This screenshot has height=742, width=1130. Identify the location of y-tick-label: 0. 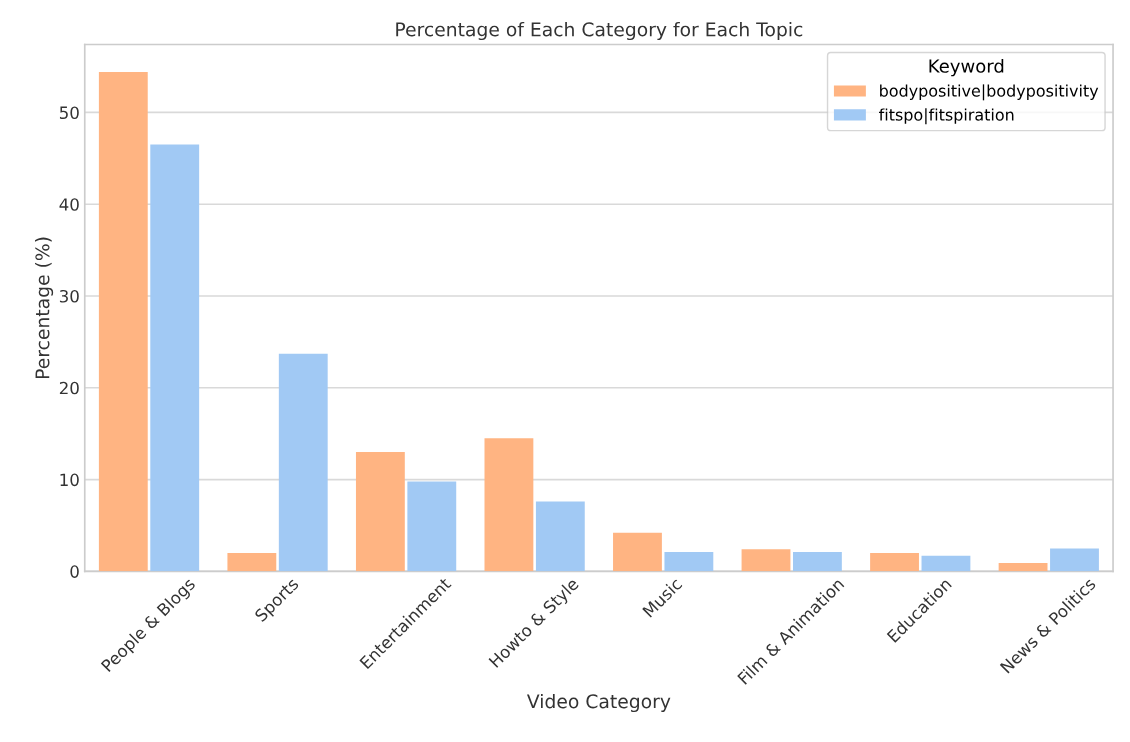
(74, 571).